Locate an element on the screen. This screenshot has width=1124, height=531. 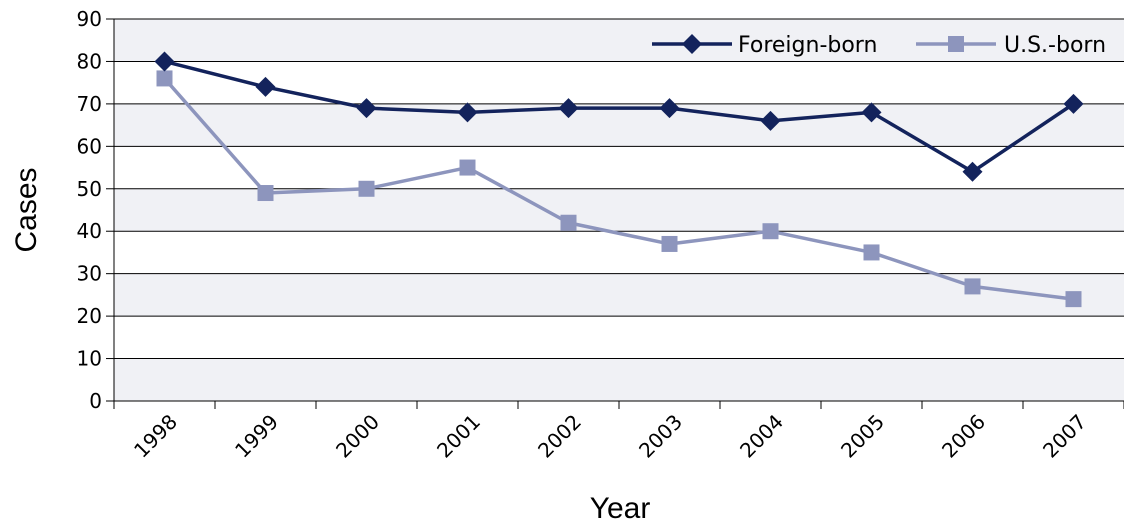
y-tick-label: 0 is located at coordinates (95, 401).